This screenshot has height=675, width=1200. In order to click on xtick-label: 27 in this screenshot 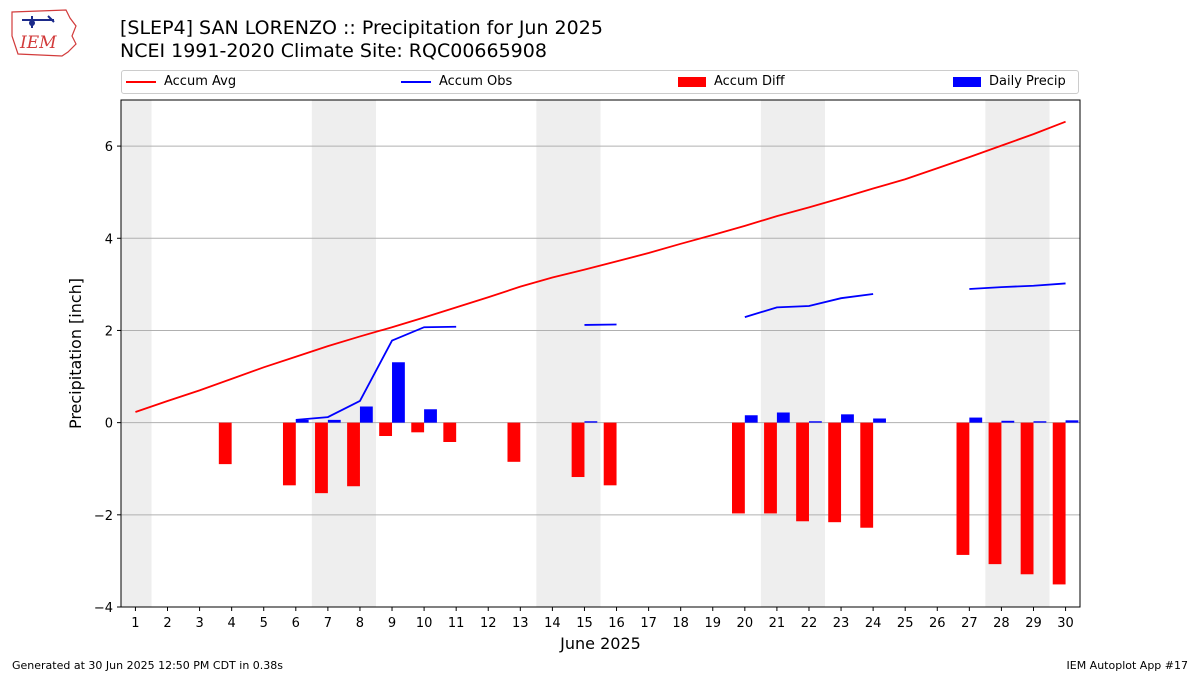, I will do `click(969, 623)`.